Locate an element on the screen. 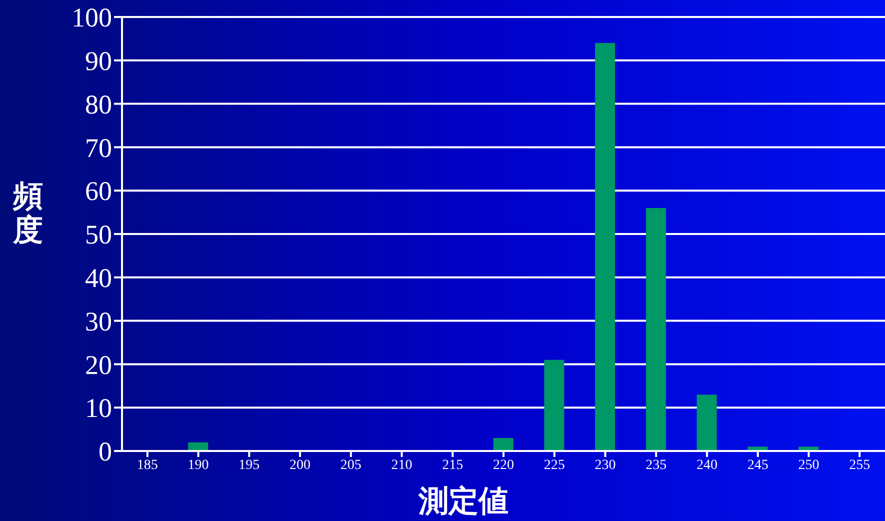  x-axis-title: 測定値 is located at coordinates (463, 501).